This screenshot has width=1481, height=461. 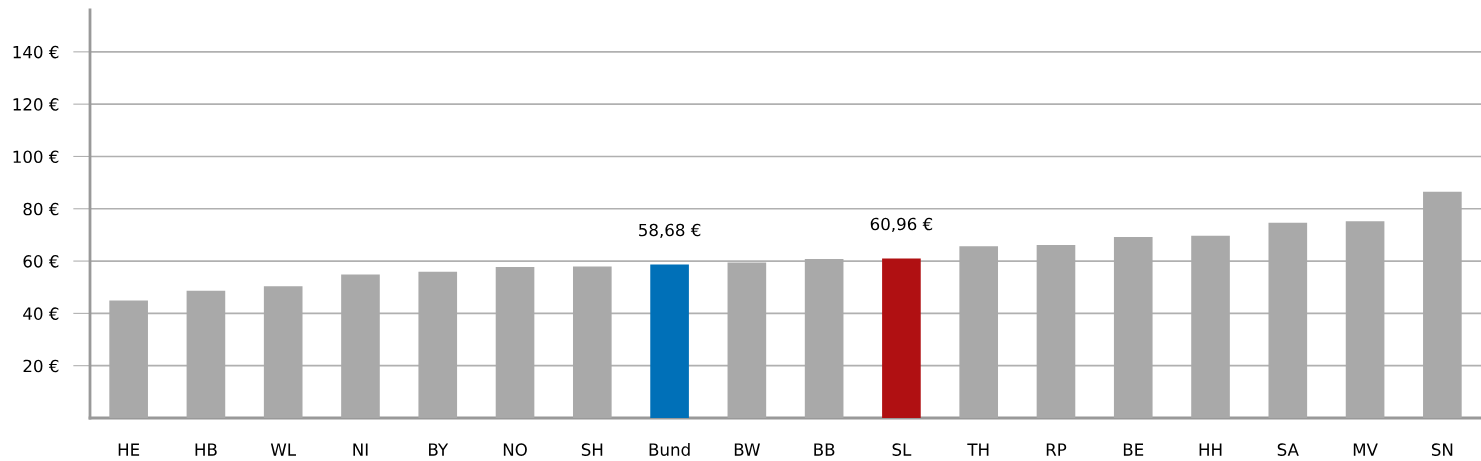 What do you see at coordinates (901, 225) in the screenshot?
I see `data-label: 60,96 €` at bounding box center [901, 225].